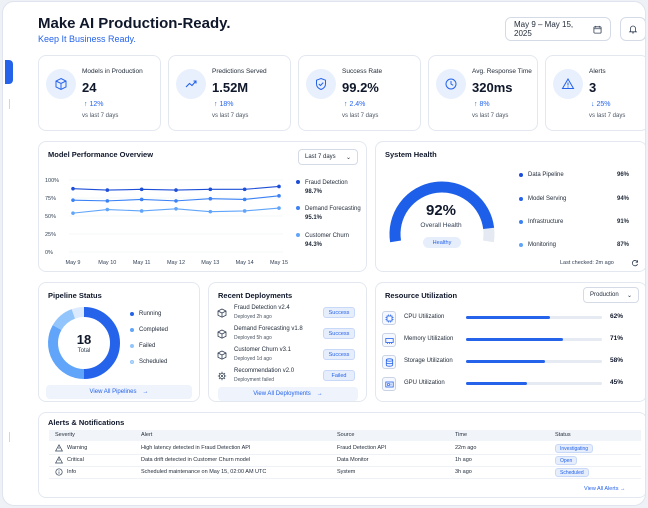 Image resolution: width=648 pixels, height=508 pixels. What do you see at coordinates (101, 154) in the screenshot?
I see `performance-title: Model Performance Overview` at bounding box center [101, 154].